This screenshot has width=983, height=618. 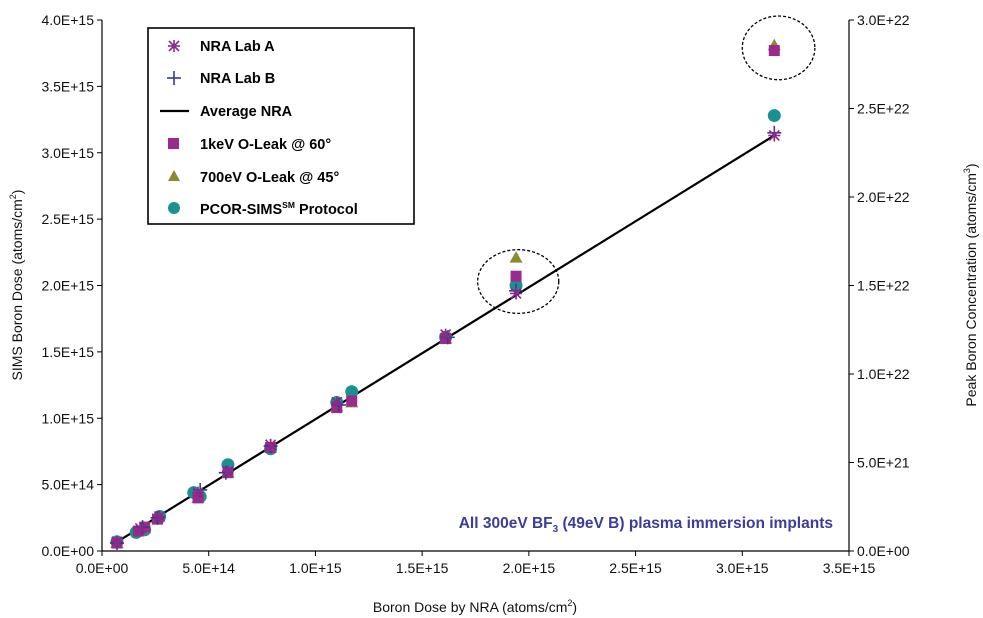 What do you see at coordinates (67, 352) in the screenshot?
I see `y-tick-label: 1.5E+15` at bounding box center [67, 352].